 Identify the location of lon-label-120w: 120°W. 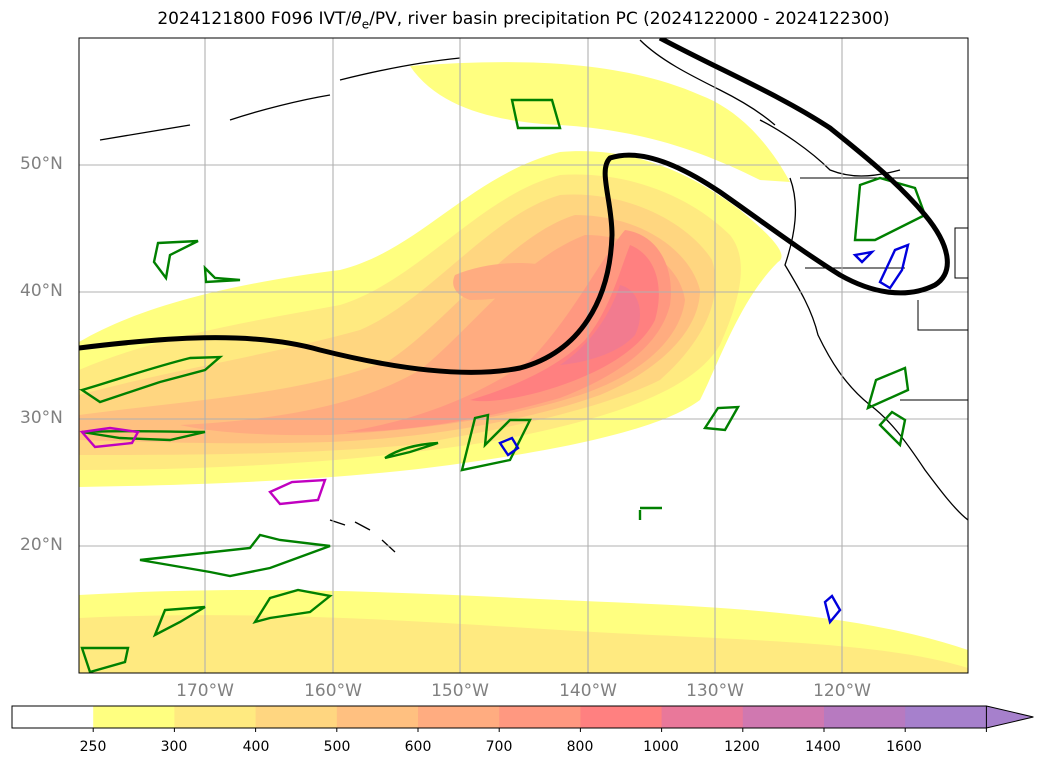
(842, 691).